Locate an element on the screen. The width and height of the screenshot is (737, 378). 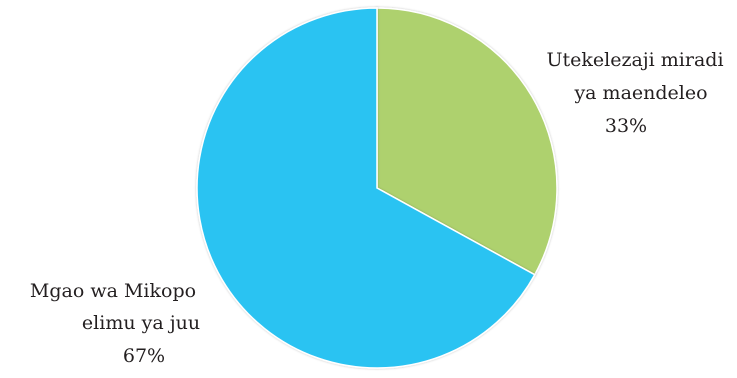
slice-value-label-mgao: 67% is located at coordinates (144, 356).